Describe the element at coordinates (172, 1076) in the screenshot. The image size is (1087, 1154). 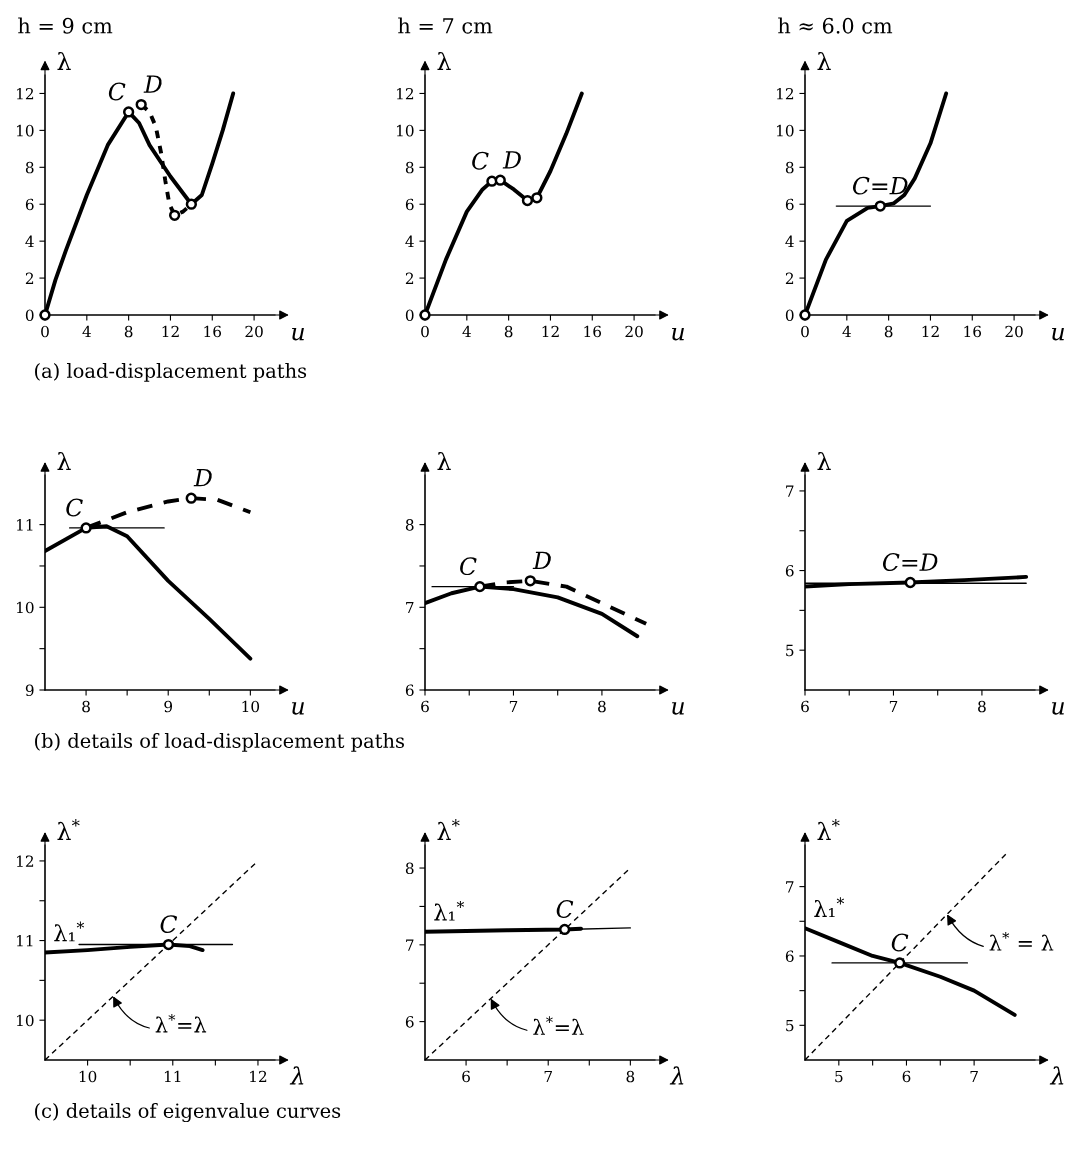
I see `x-tick-label: 11` at that location.